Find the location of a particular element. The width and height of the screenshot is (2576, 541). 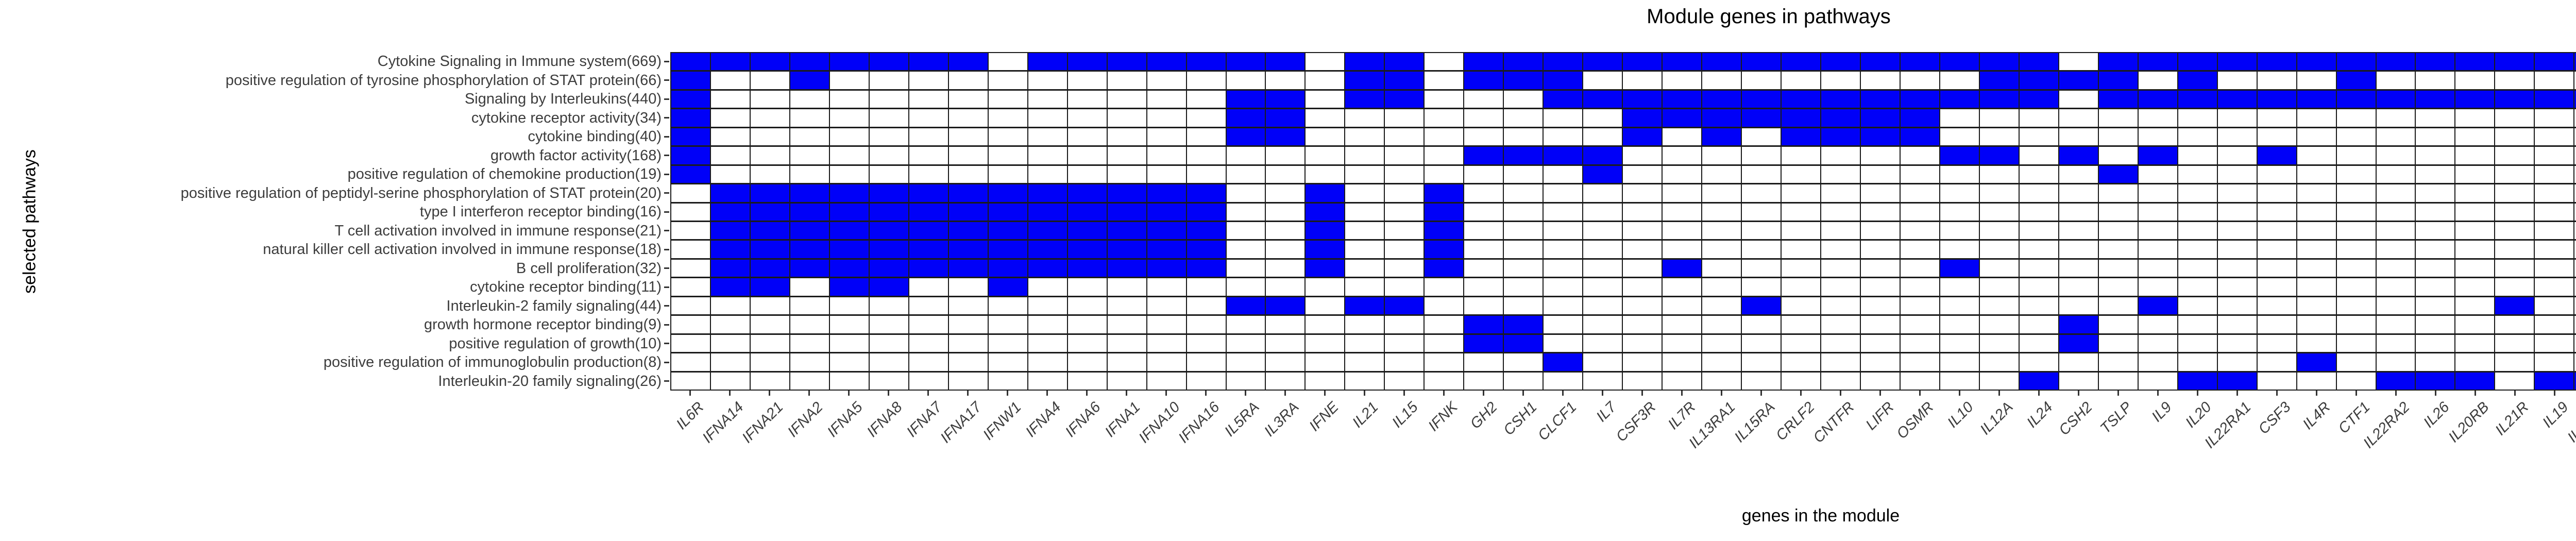

x-tick-label: IL7 is located at coordinates (1606, 412).